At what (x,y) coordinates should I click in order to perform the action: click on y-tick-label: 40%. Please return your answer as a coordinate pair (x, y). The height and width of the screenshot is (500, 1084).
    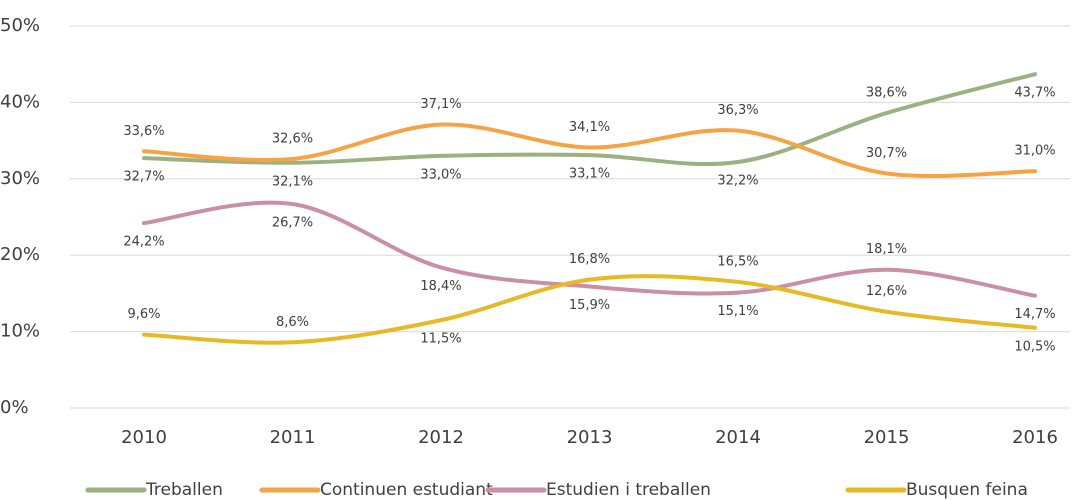
    Looking at the image, I should click on (20, 101).